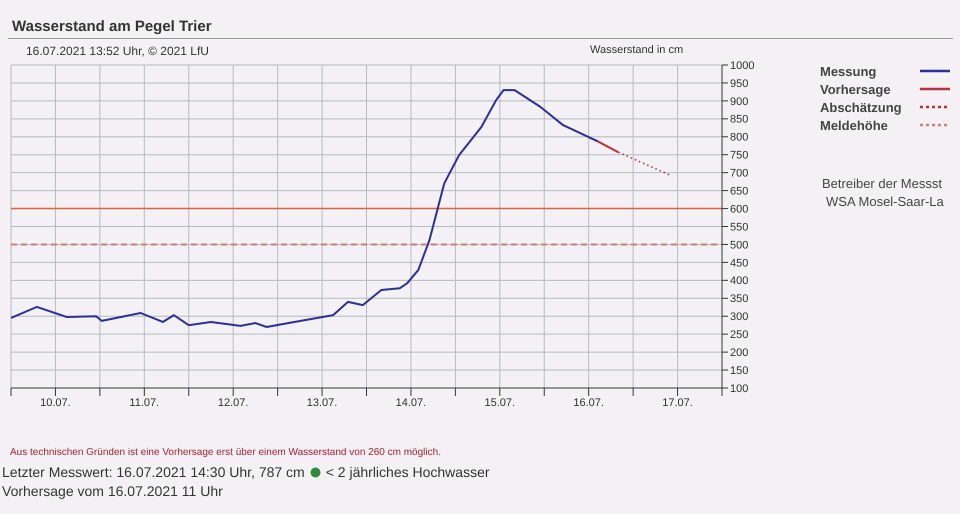 This screenshot has width=960, height=514. I want to click on x-tick-label: 10.07., so click(55, 402).